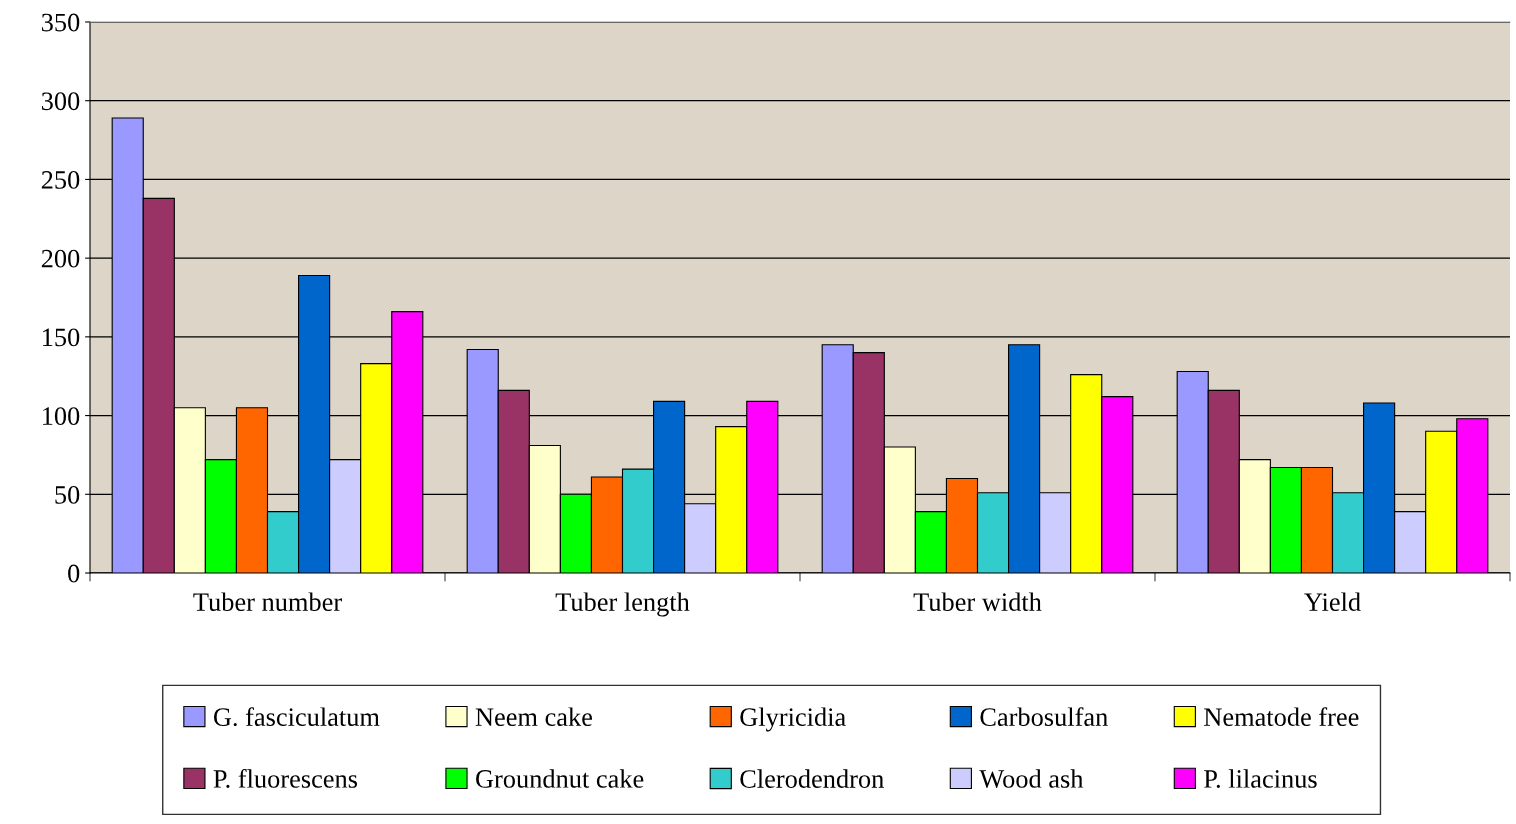 The height and width of the screenshot is (824, 1516). I want to click on legend-label: G. fasciculatum, so click(296, 717).